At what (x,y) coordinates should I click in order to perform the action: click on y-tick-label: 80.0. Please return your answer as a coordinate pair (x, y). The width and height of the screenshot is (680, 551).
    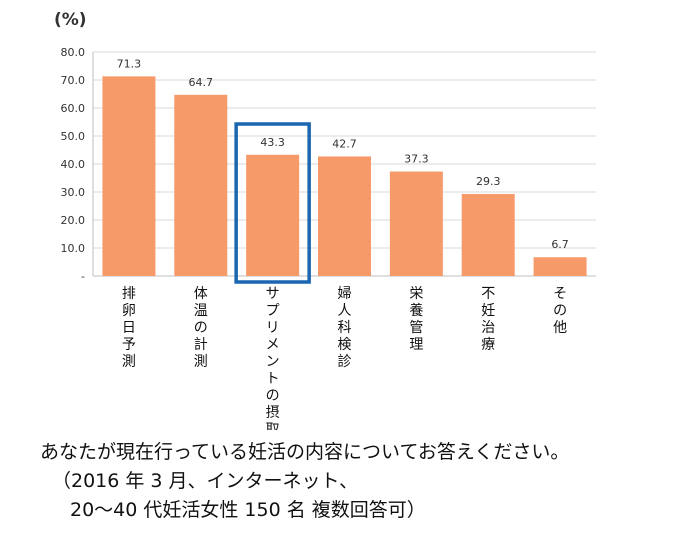
    Looking at the image, I should click on (73, 52).